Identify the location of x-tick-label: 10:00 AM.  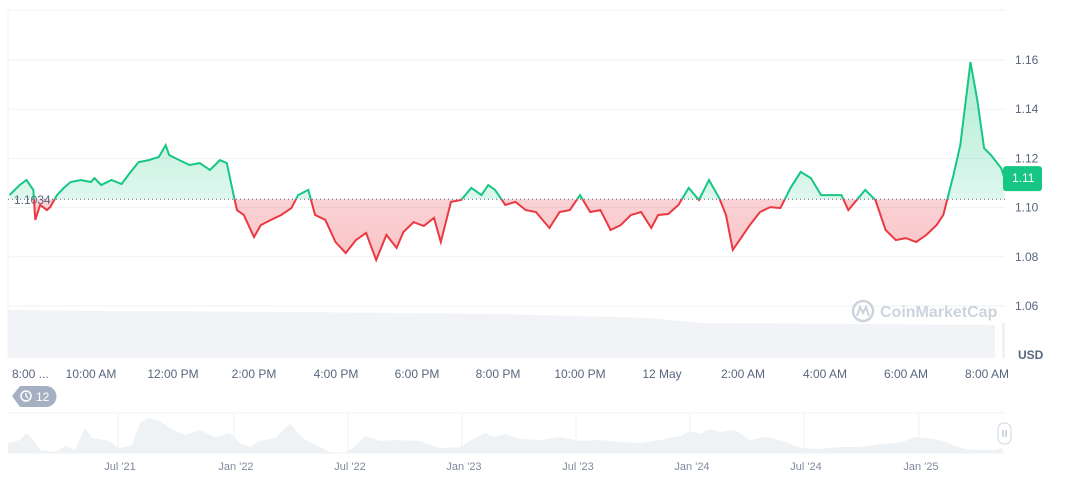
(91, 374).